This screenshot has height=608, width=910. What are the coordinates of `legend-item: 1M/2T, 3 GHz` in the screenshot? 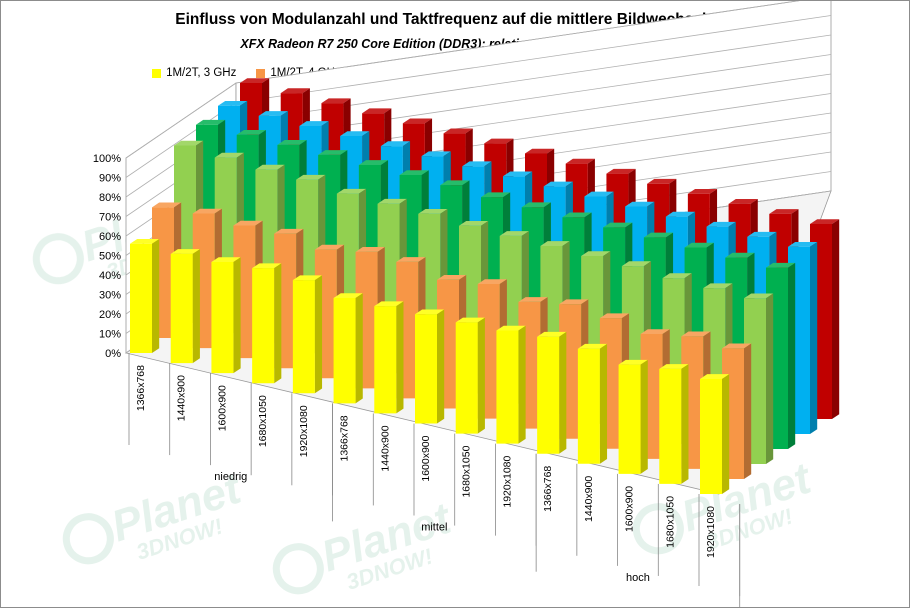 It's located at (194, 73).